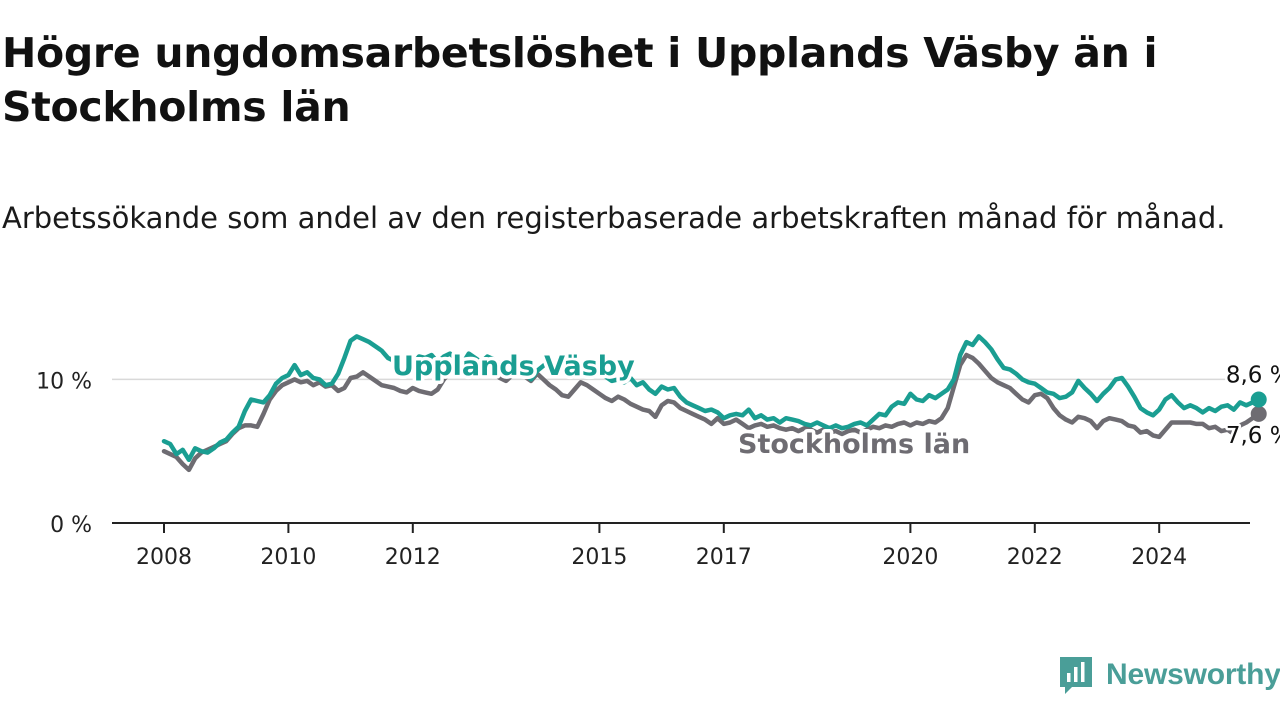 The width and height of the screenshot is (1280, 720). Describe the element at coordinates (1253, 376) in the screenshot. I see `end-value-label-upplands-vasby: 8,6 %` at that location.